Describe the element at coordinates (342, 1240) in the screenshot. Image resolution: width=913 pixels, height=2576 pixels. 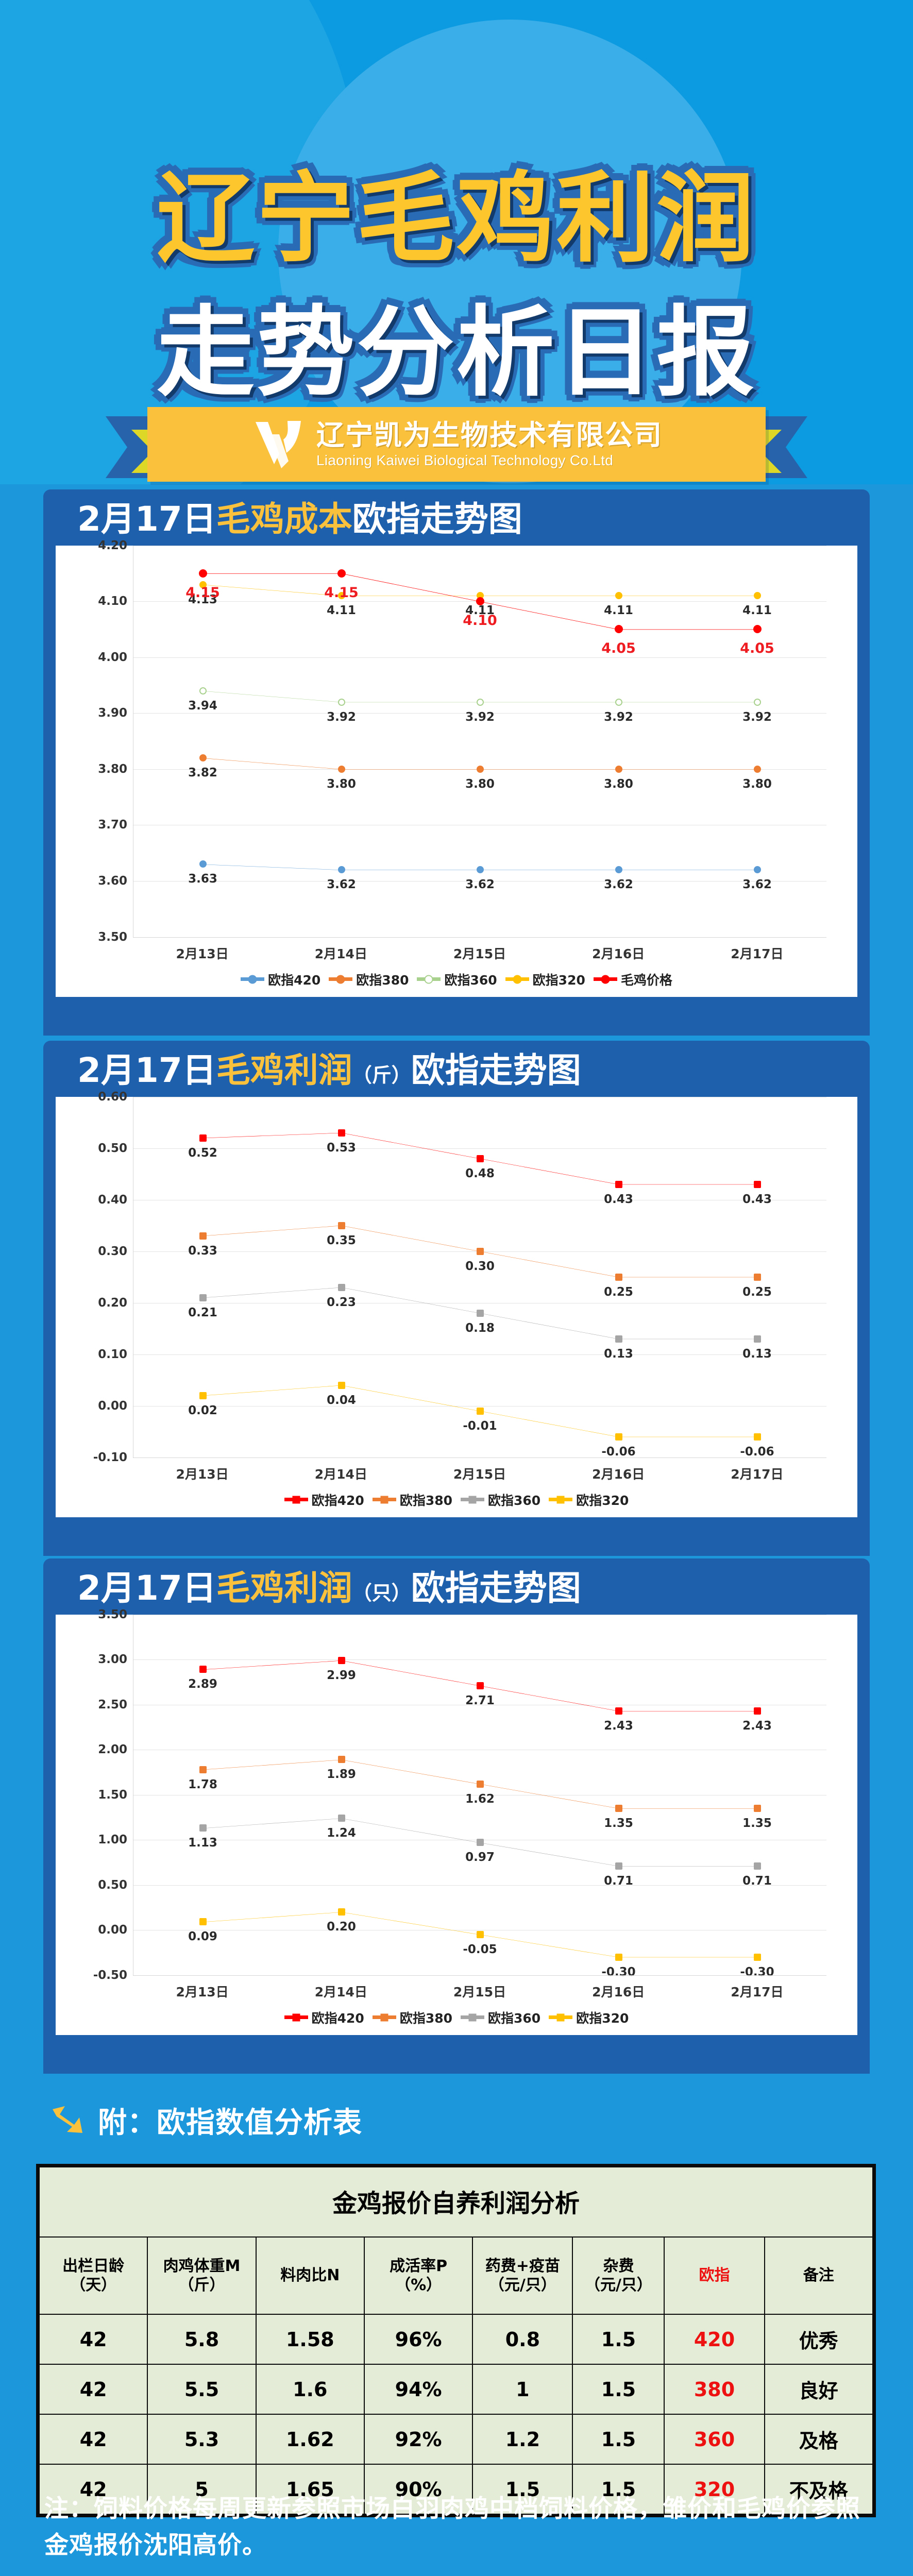
I see `data-label: 0.35` at that location.